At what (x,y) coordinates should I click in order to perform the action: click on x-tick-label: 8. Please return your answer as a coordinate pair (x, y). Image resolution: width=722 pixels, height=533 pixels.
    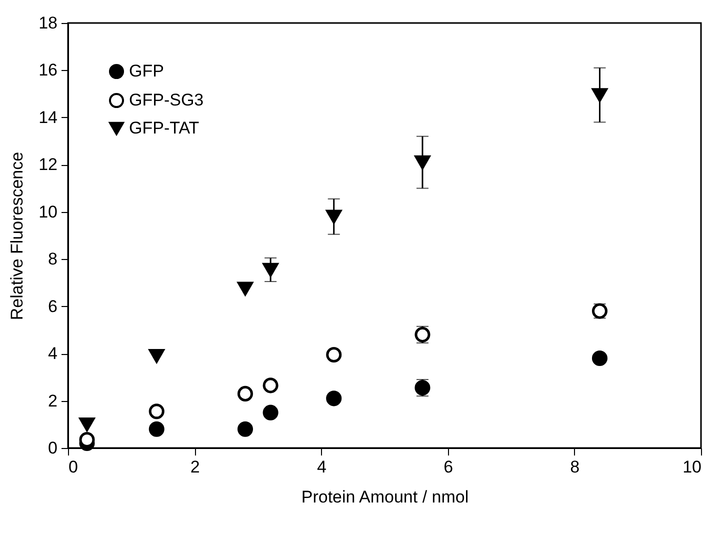
    Looking at the image, I should click on (575, 467).